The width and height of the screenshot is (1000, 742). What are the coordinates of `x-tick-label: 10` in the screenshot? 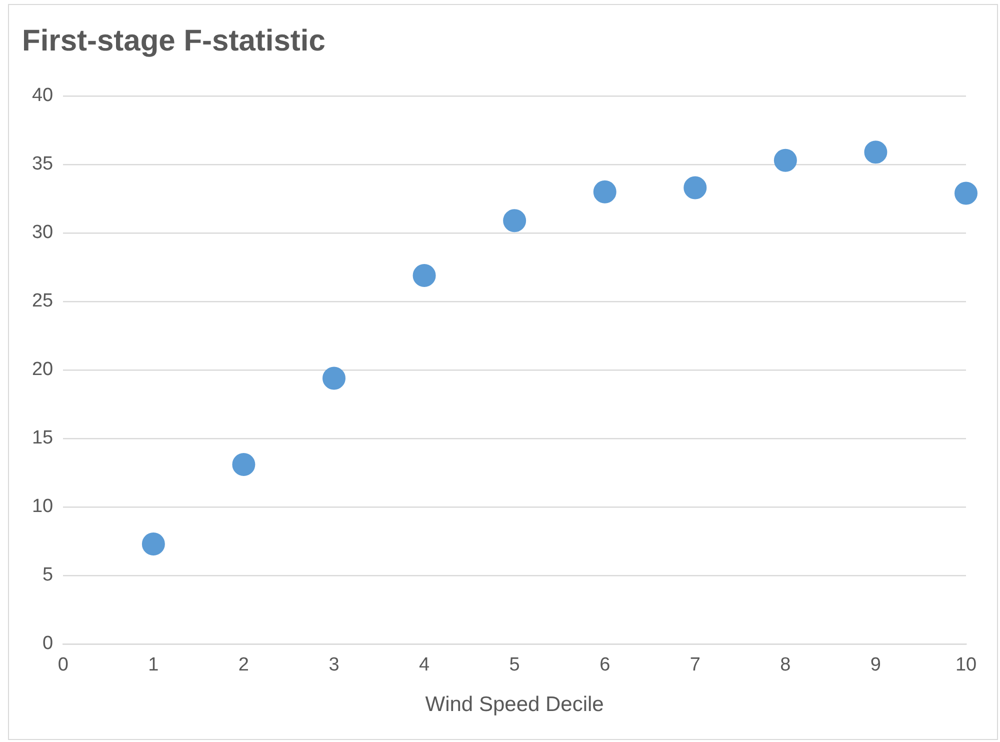 It's located at (966, 665).